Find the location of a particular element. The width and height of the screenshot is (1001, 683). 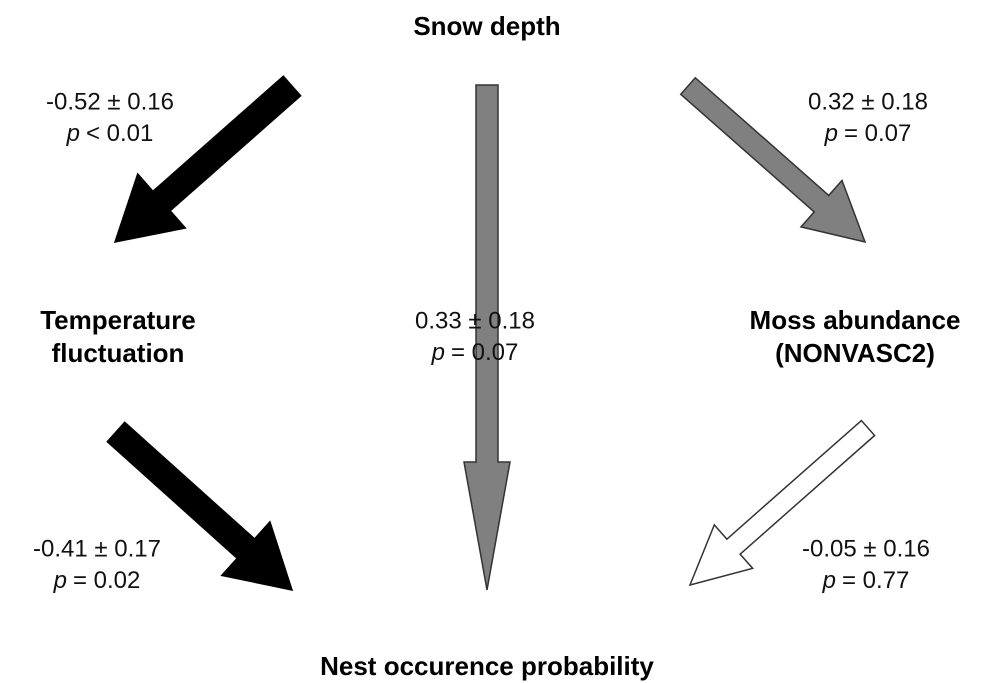

p-text: = 0.02 is located at coordinates (106, 580).